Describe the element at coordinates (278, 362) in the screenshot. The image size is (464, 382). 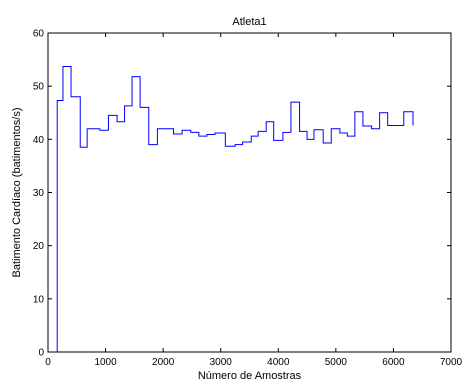
I see `x-tick-label: 4000` at that location.